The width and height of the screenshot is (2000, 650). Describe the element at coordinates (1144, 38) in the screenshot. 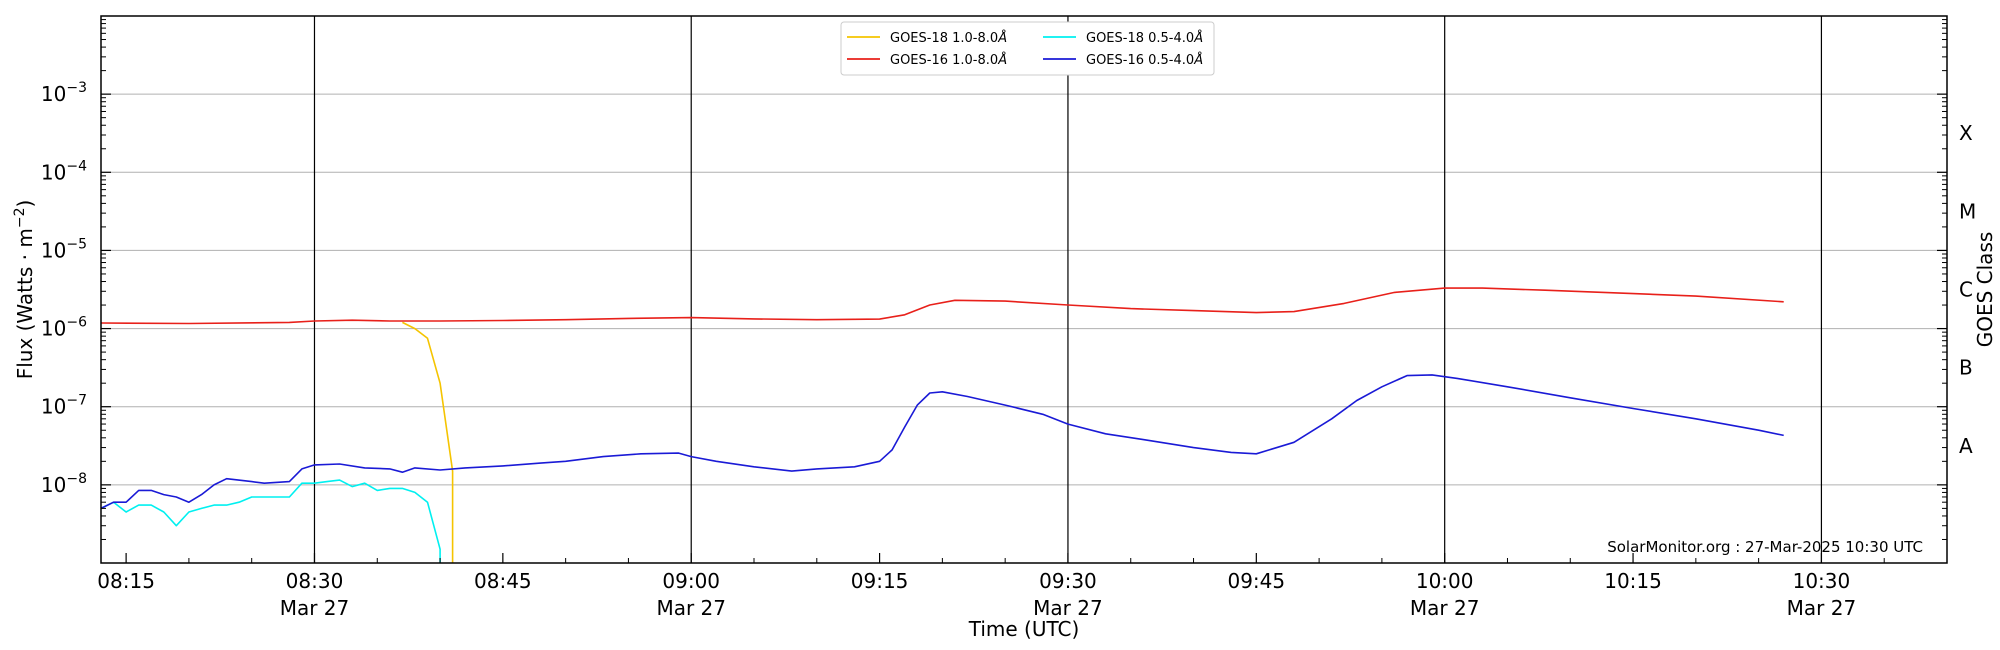

I see `legend-entry: GOES-18 0.5-4.0Å` at that location.